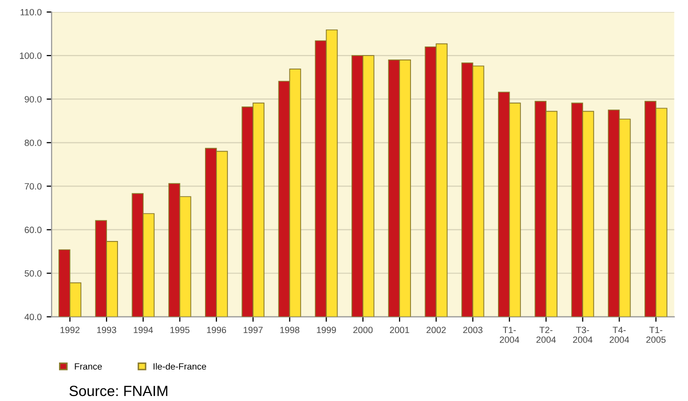 This screenshot has width=688, height=401. Describe the element at coordinates (33, 143) in the screenshot. I see `y-tick-label: 80.0` at that location.